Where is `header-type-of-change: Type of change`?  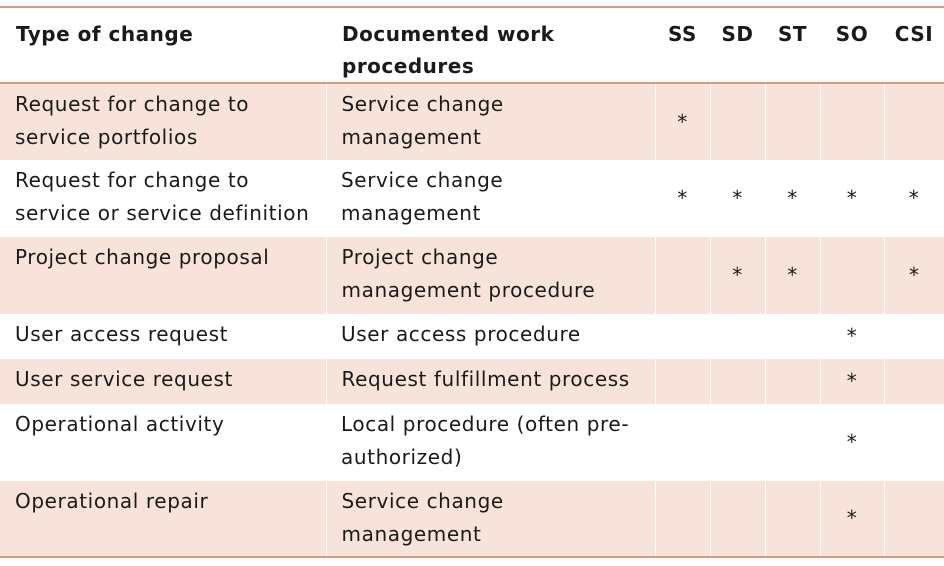 header-type-of-change: Type of change is located at coordinates (105, 34).